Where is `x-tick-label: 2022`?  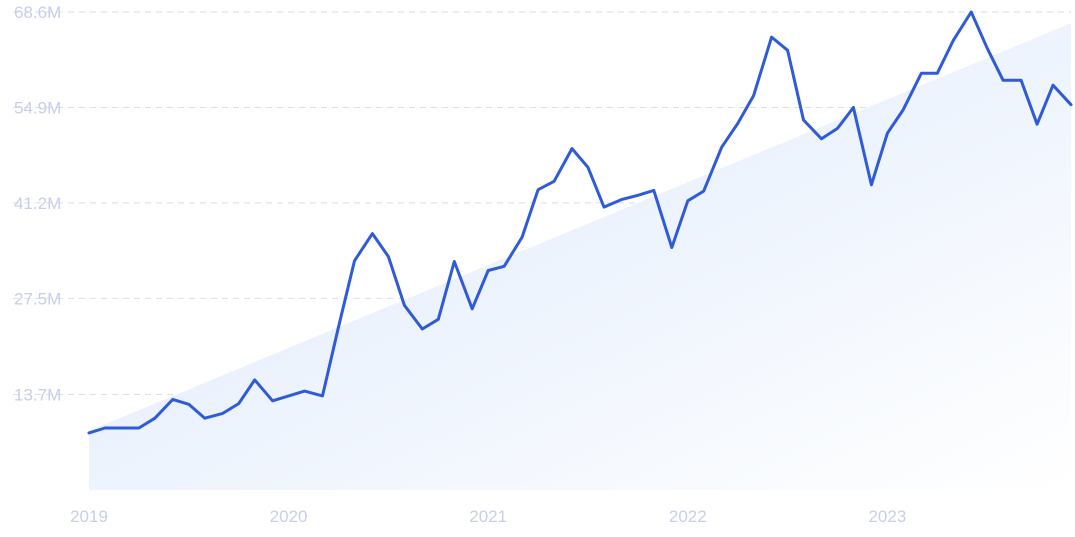 x-tick-label: 2022 is located at coordinates (688, 516).